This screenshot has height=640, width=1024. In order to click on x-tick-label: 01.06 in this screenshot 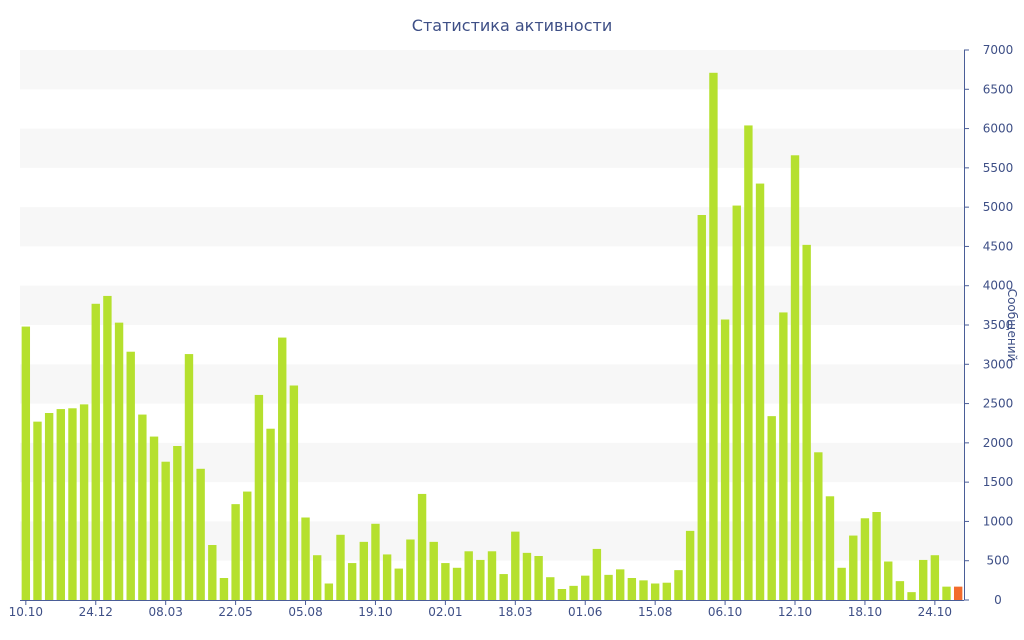, I will do `click(585, 612)`.